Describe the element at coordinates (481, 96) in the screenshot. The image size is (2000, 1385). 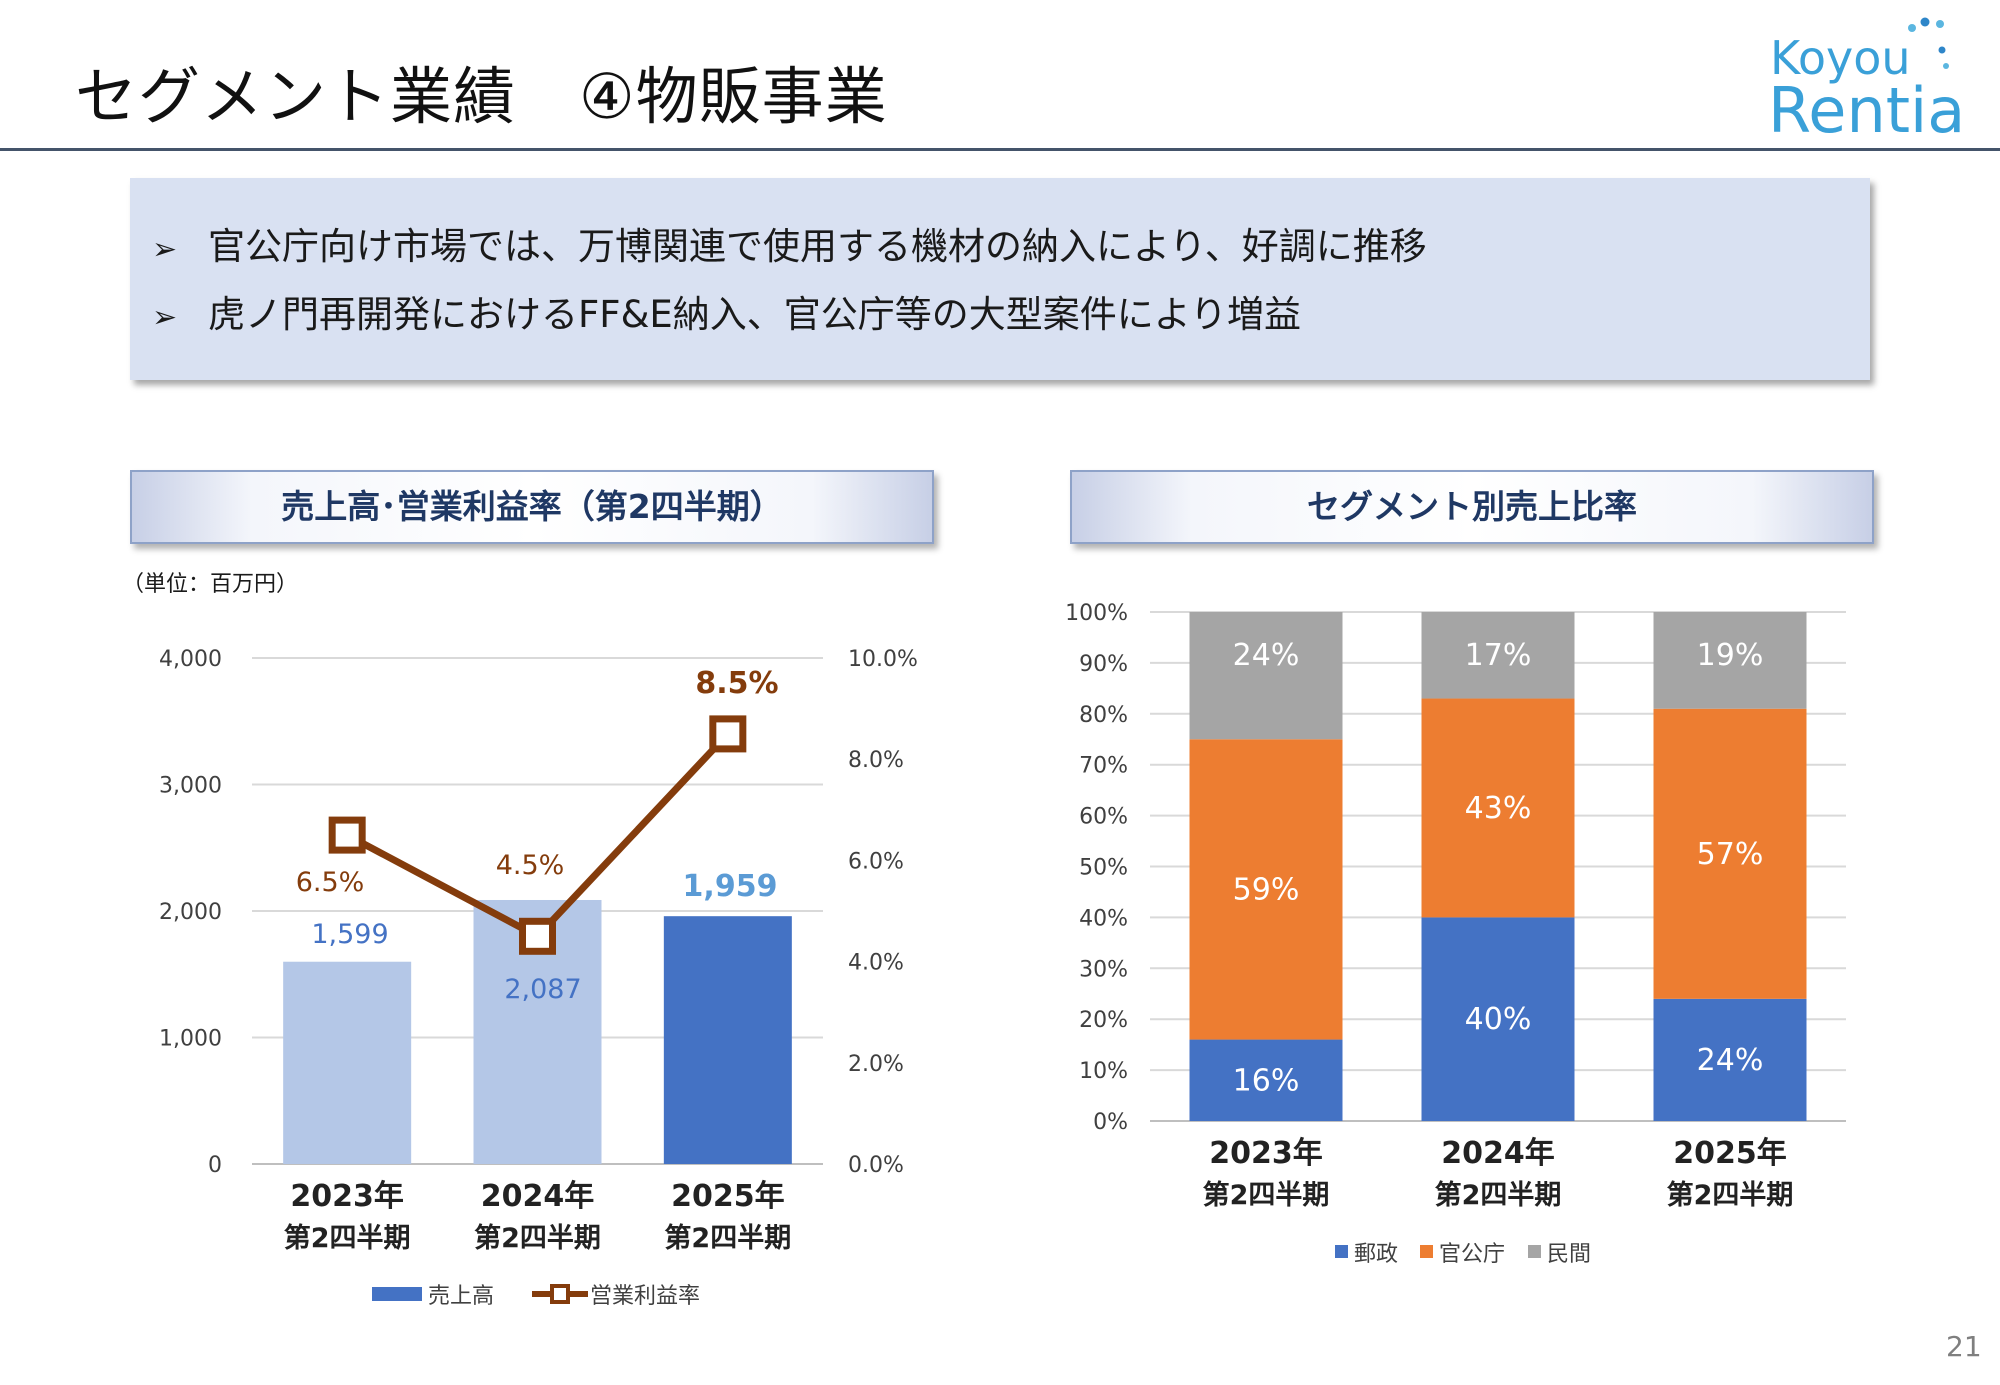
I see `page-title: セグメント業績 ④物販事業` at that location.